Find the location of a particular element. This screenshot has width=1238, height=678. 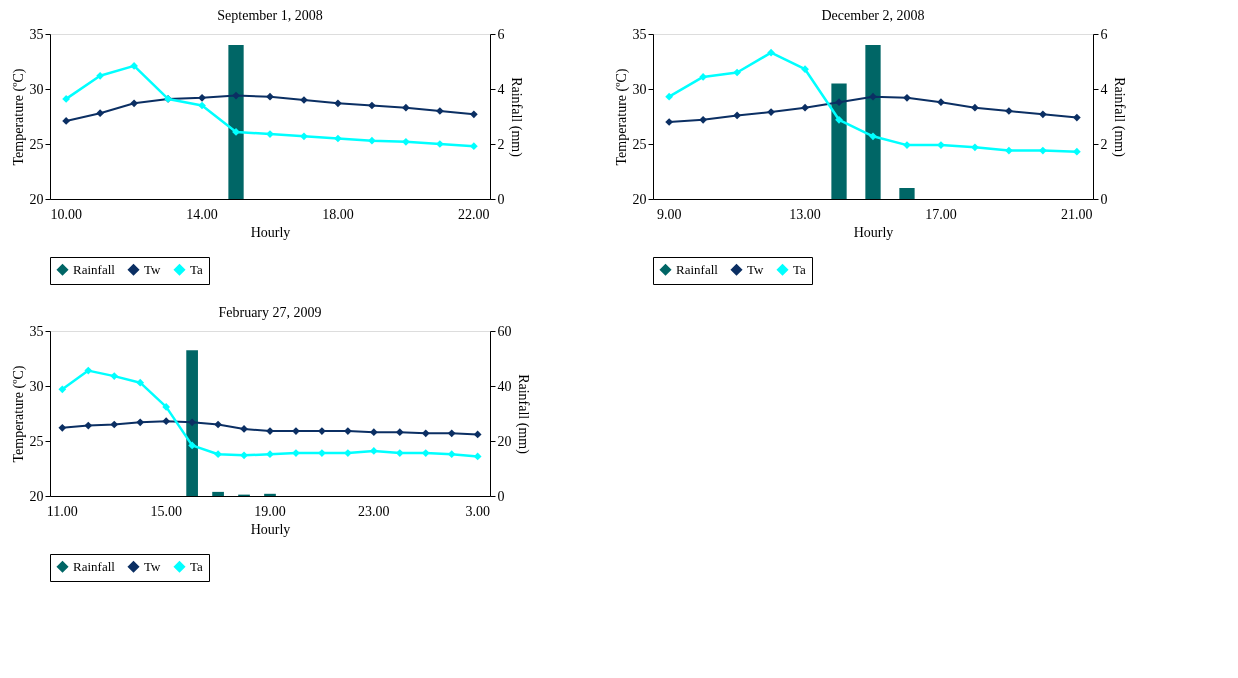

x-tick-label: 23.00 is located at coordinates (374, 511).